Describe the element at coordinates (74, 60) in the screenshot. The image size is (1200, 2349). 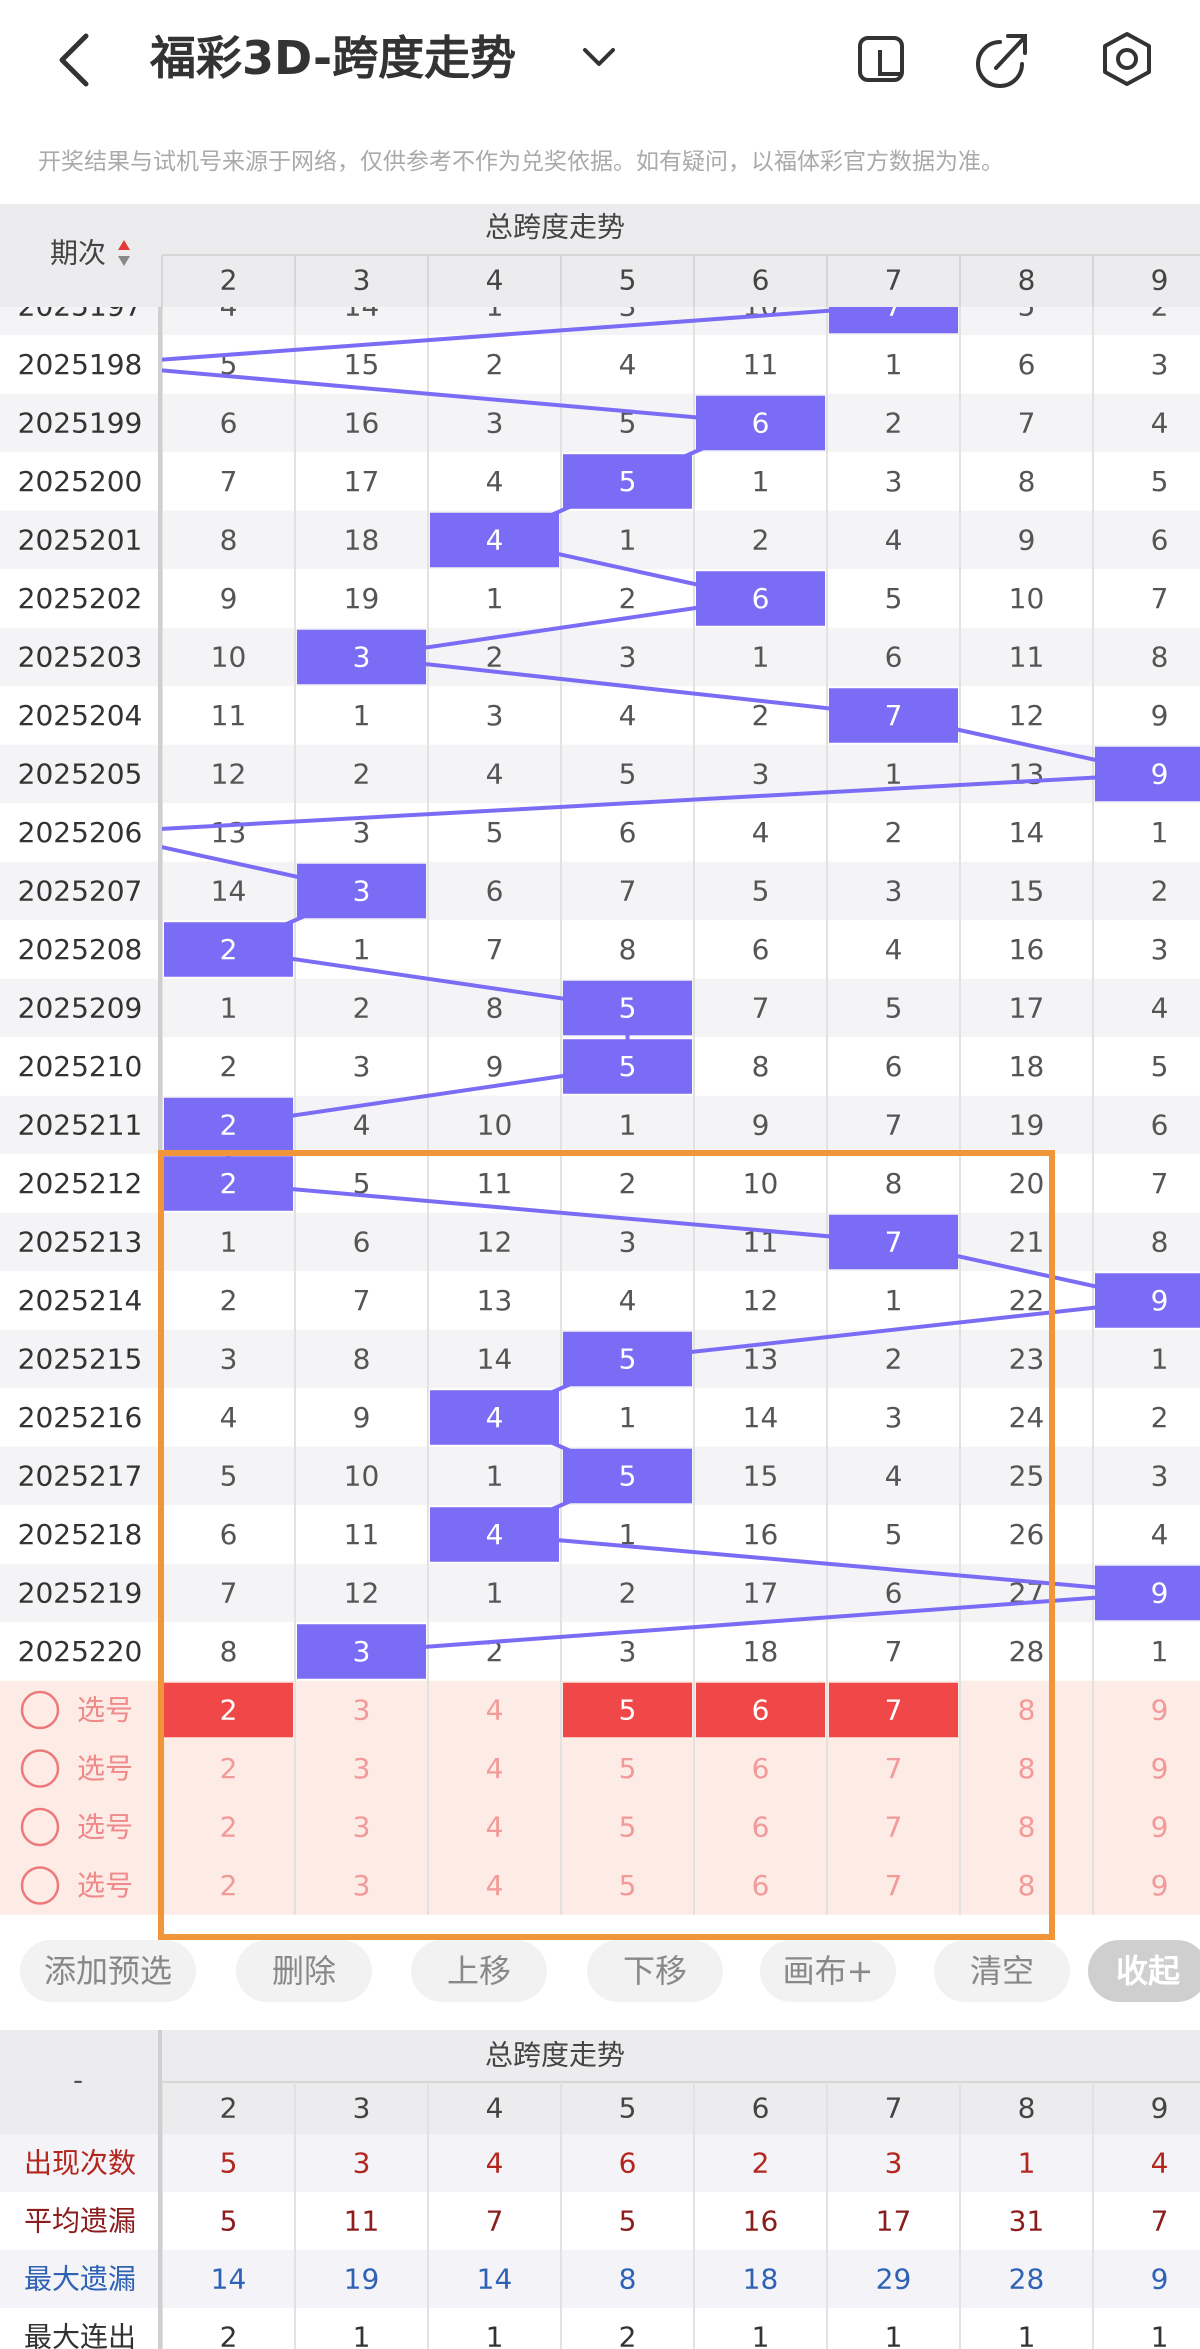
I see `back-button` at that location.